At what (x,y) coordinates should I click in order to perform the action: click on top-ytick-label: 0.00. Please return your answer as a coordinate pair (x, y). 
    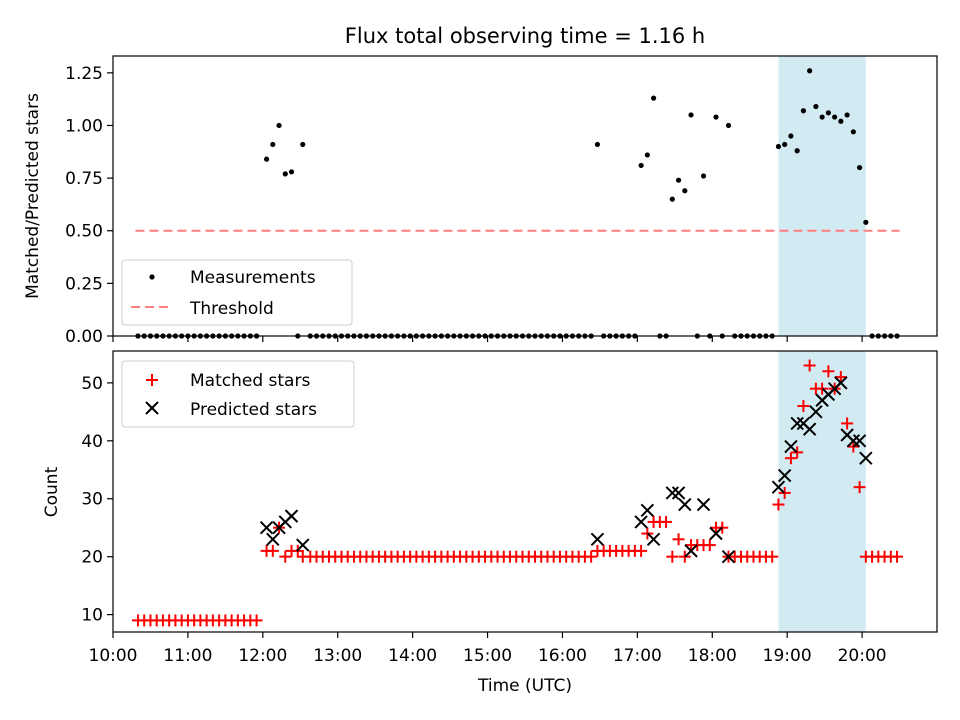
    Looking at the image, I should click on (84, 337).